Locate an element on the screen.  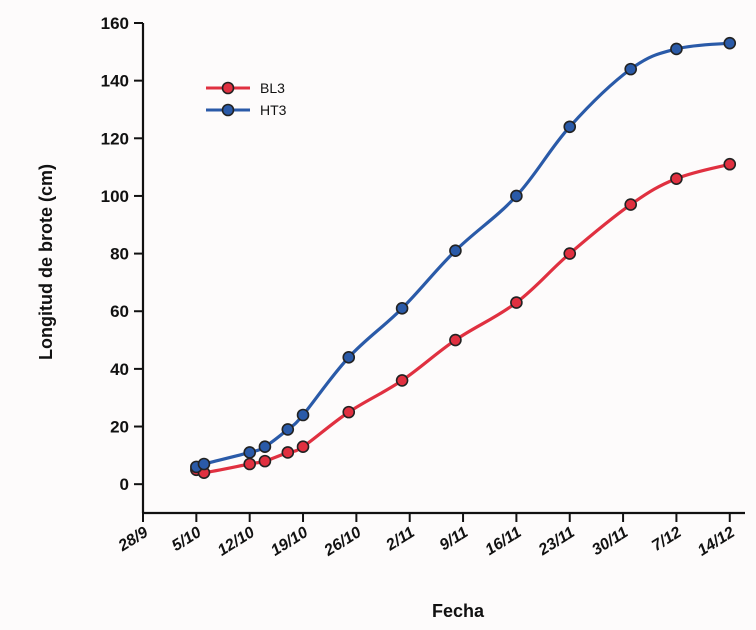
legend-item: BL3 is located at coordinates (245, 88).